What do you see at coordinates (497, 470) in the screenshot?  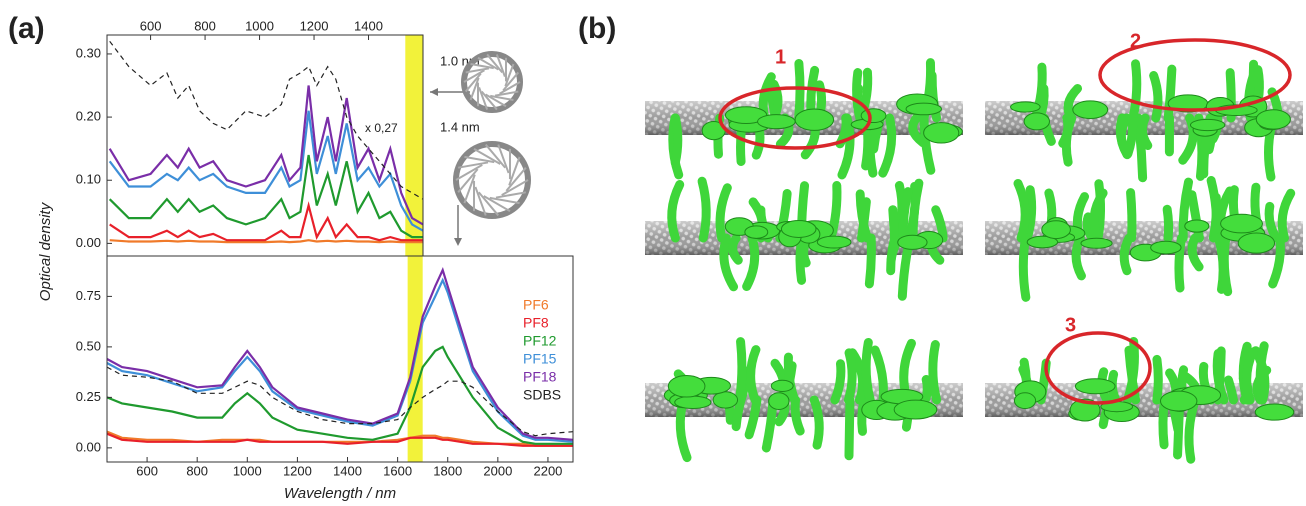 I see `x-tick-label: 2000` at bounding box center [497, 470].